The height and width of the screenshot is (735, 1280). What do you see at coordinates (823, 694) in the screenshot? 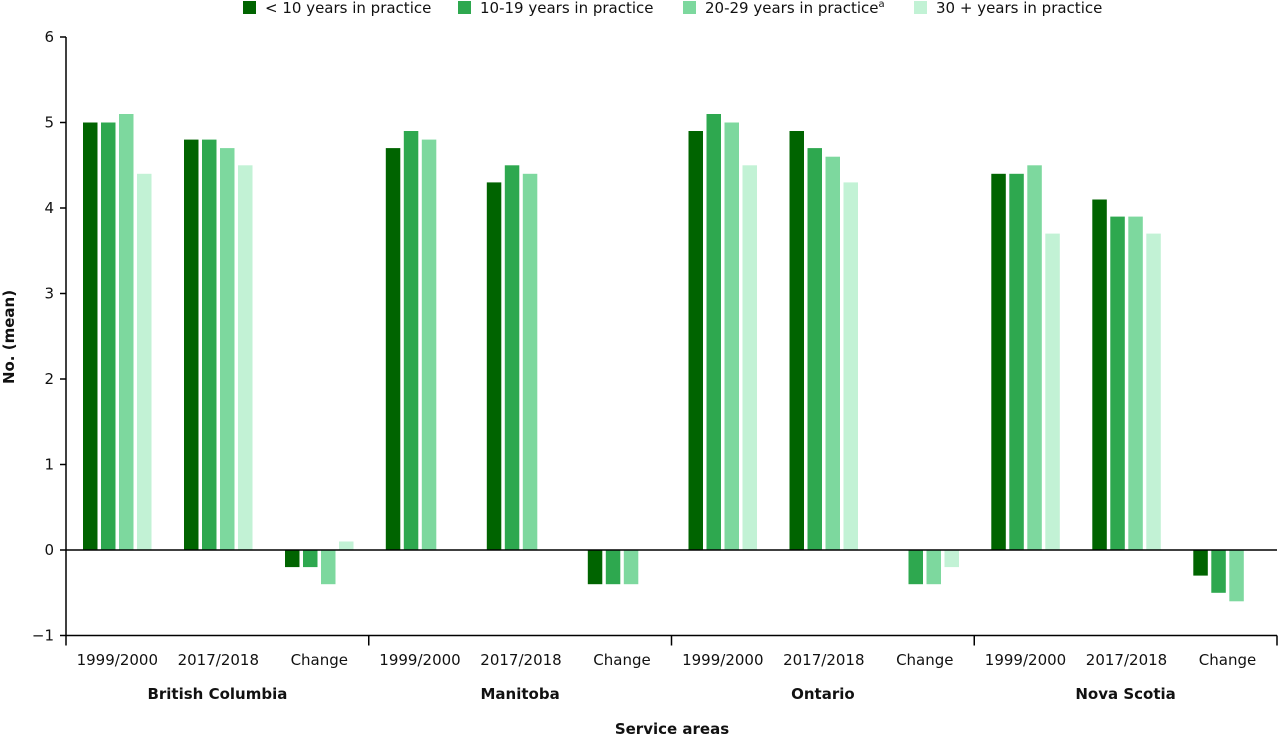
I see `group-label: Ontario` at bounding box center [823, 694].